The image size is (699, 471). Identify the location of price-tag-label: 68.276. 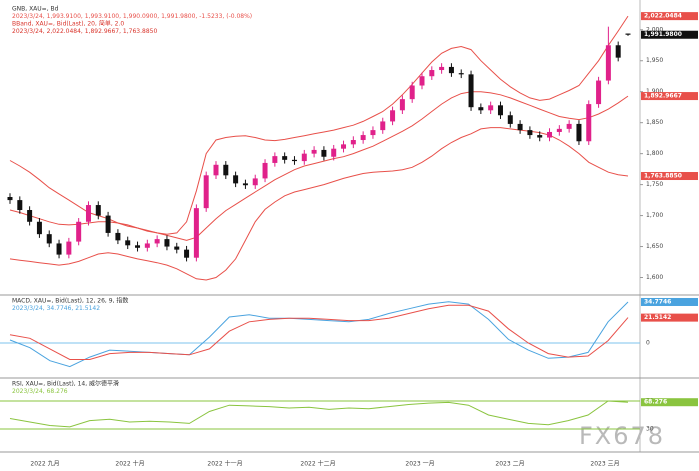
(655, 402).